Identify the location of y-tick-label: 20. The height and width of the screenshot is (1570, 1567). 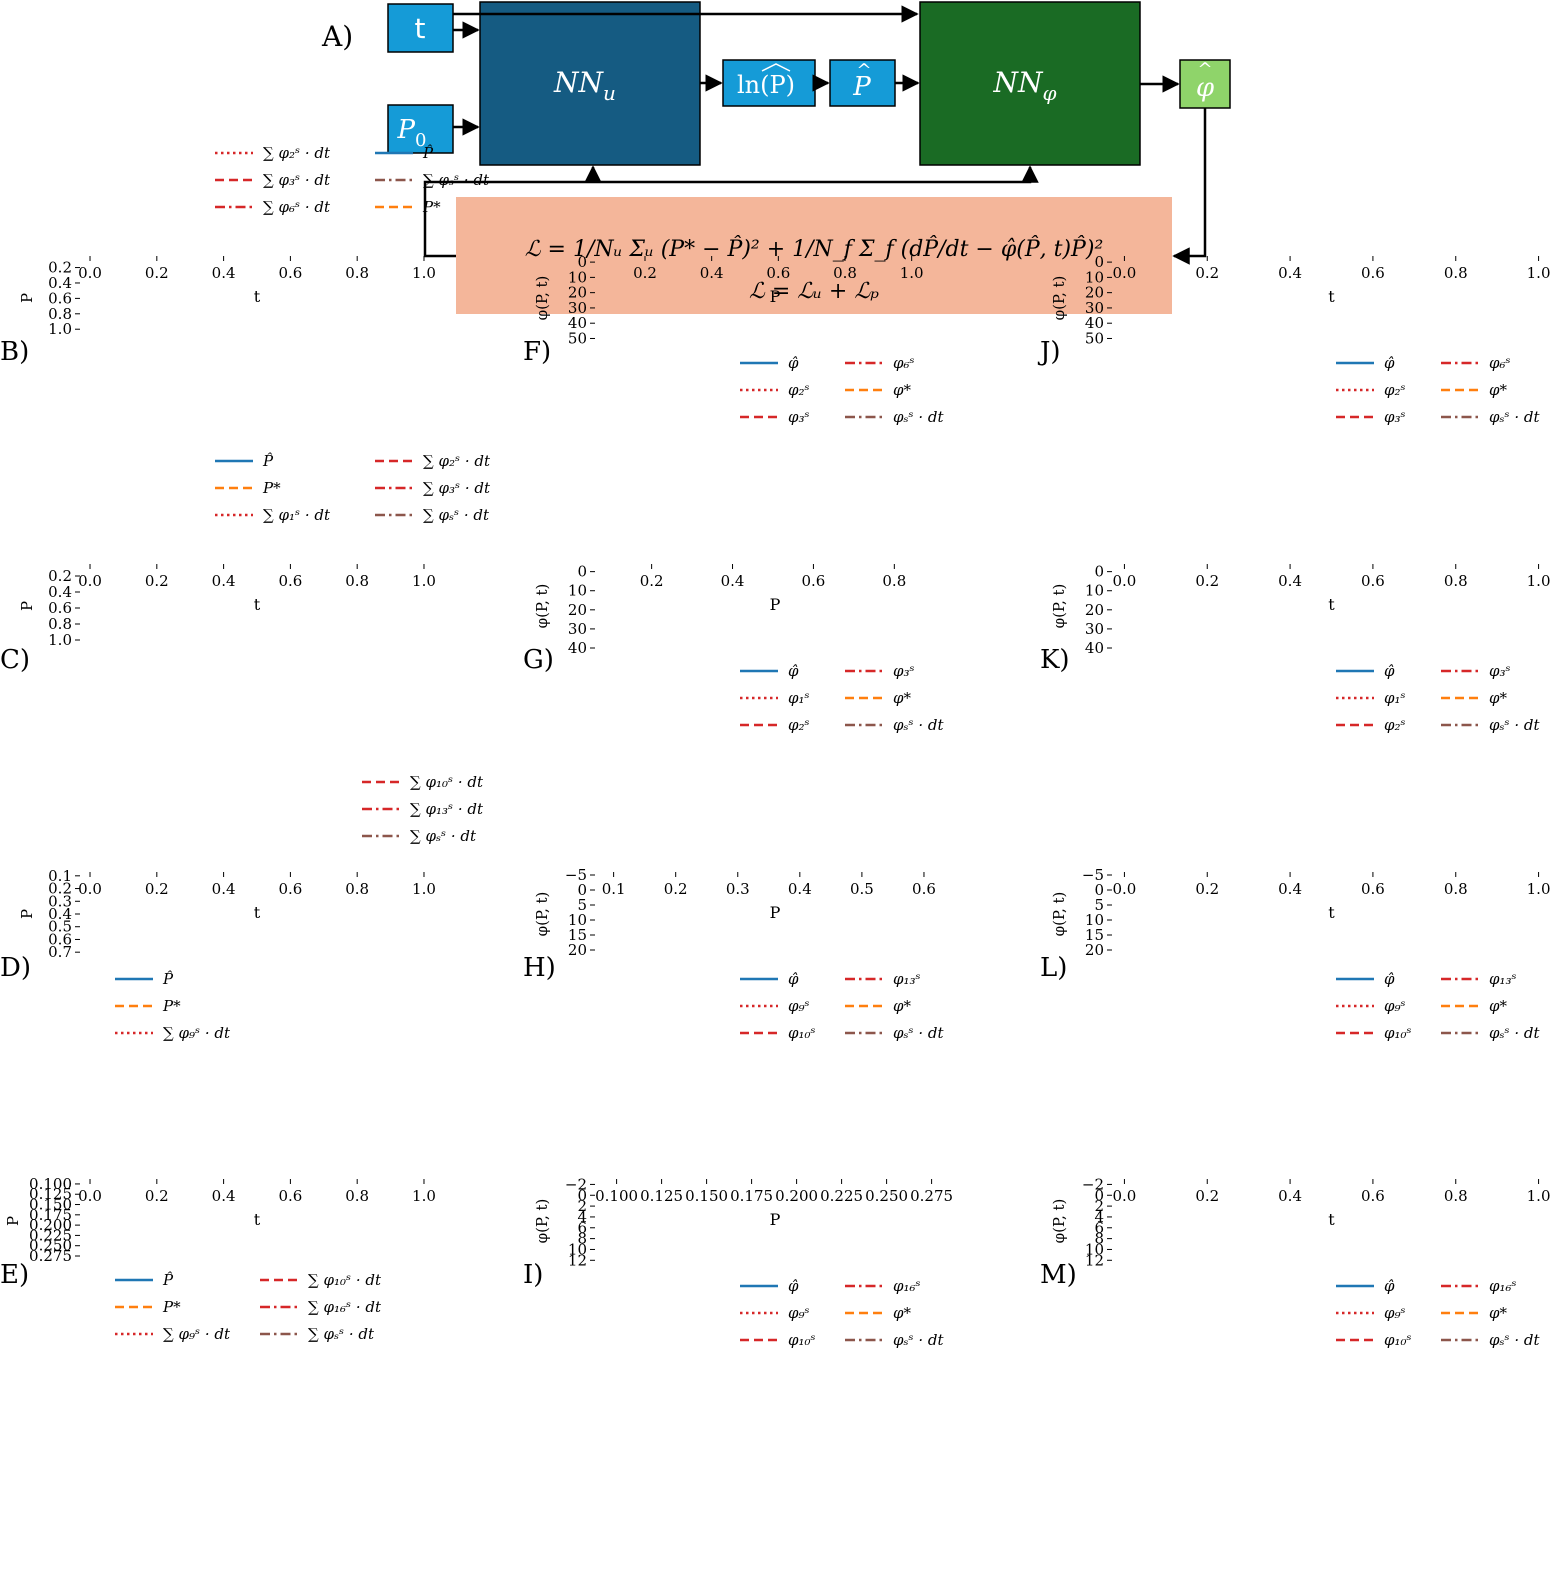
(1094, 950).